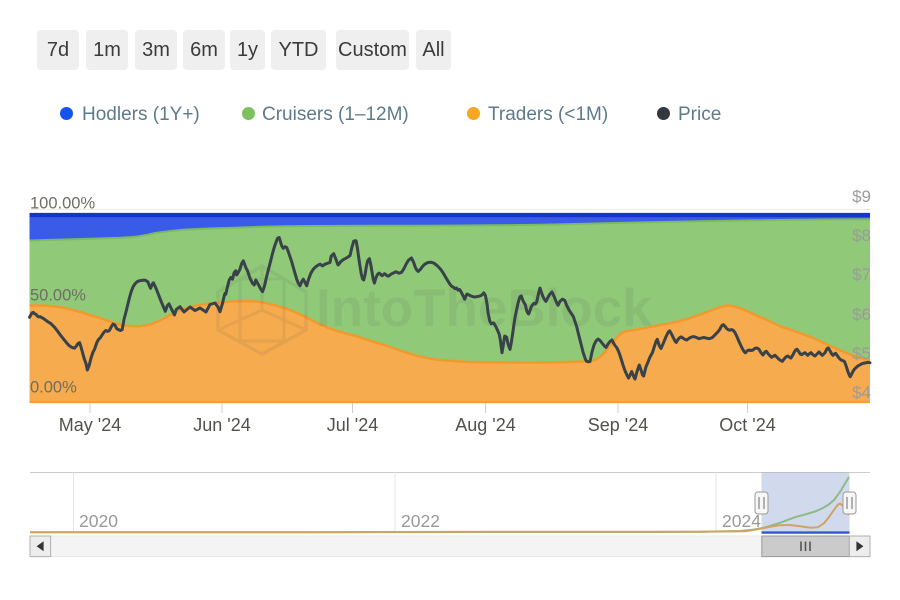 The height and width of the screenshot is (600, 900). Describe the element at coordinates (861, 353) in the screenshot. I see `svg-text: $5` at that location.